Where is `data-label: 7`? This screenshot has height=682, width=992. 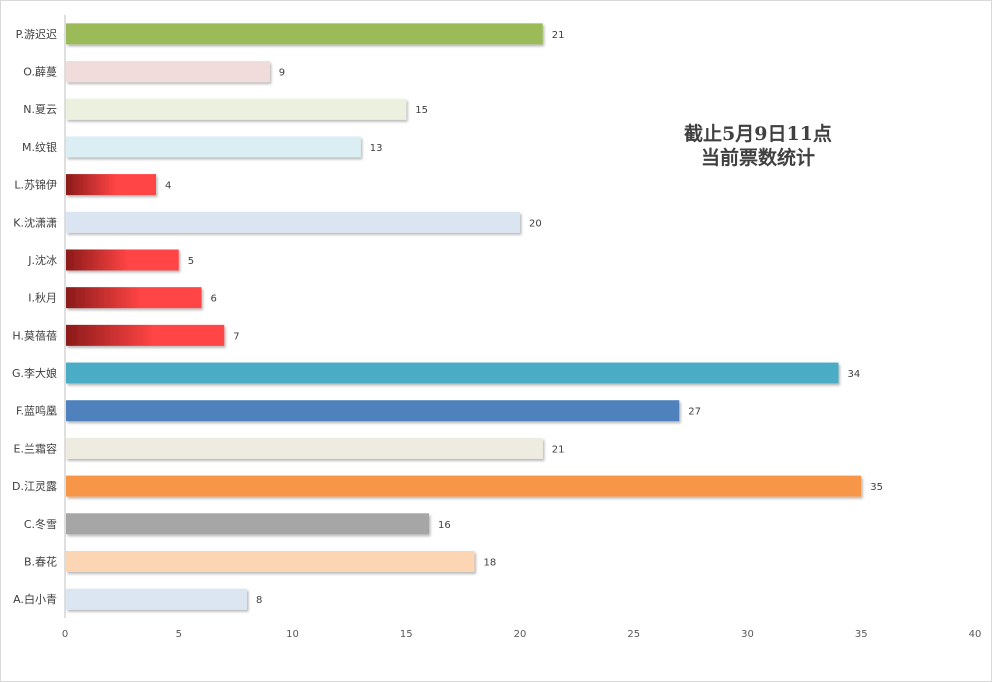 data-label: 7 is located at coordinates (236, 336).